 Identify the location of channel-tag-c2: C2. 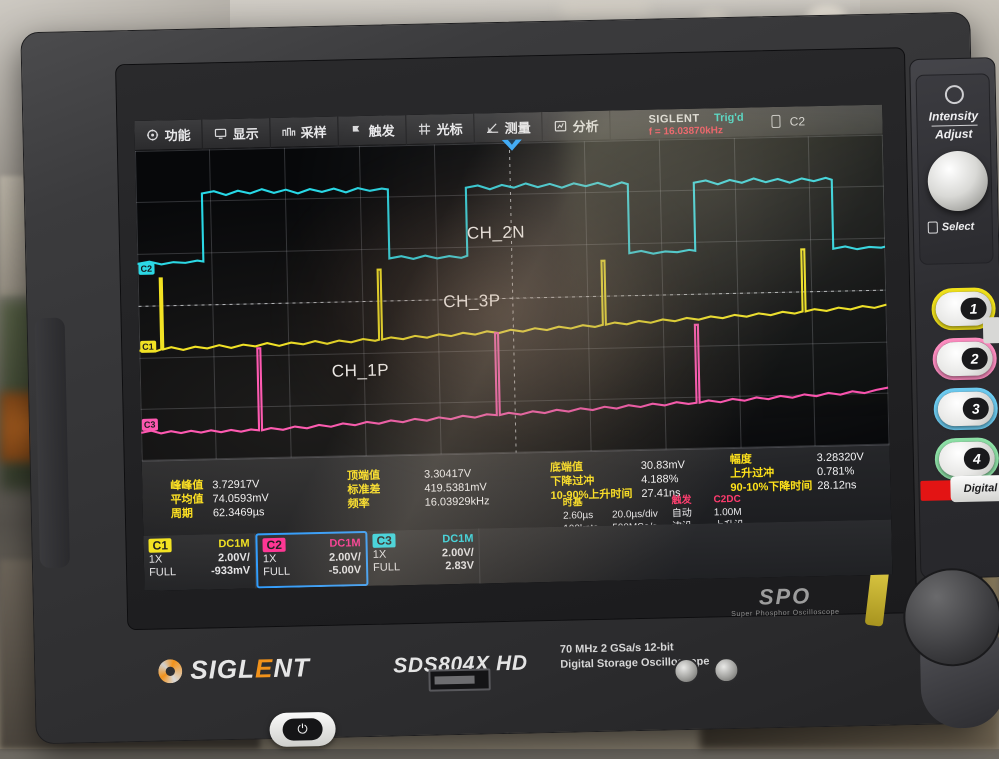
(274, 545).